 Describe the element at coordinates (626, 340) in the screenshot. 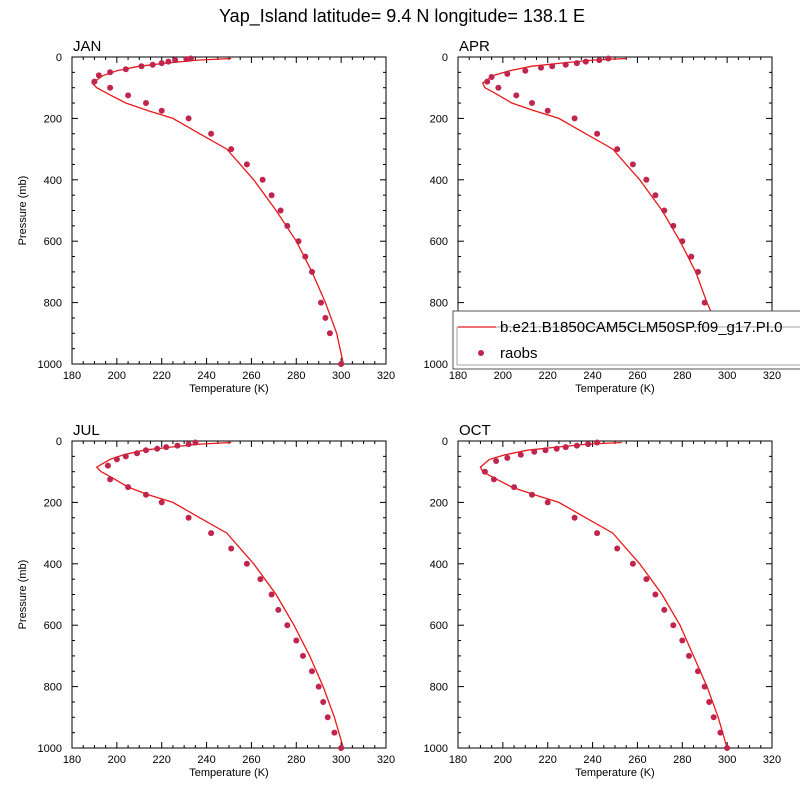

I see `legend-box` at that location.